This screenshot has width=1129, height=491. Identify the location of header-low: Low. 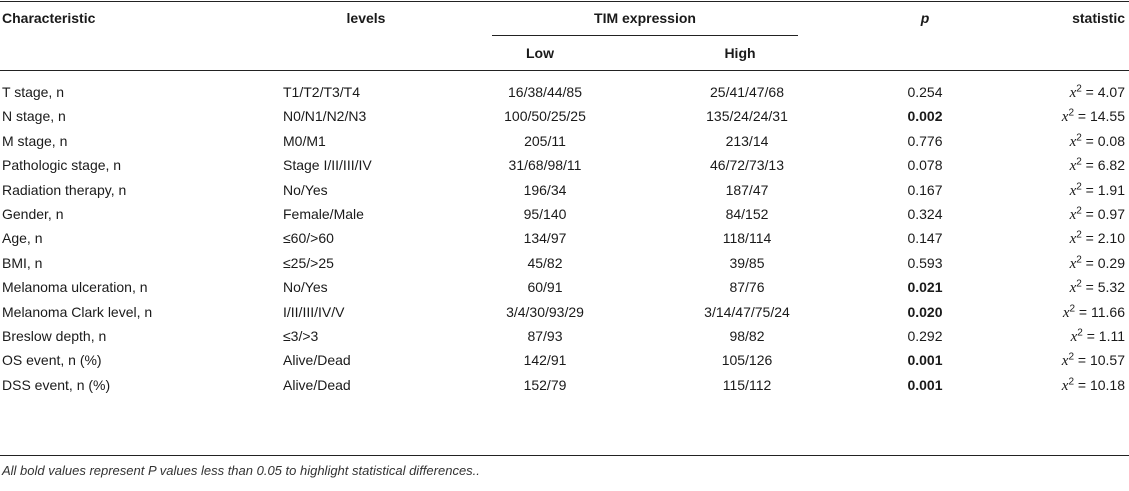
(540, 53).